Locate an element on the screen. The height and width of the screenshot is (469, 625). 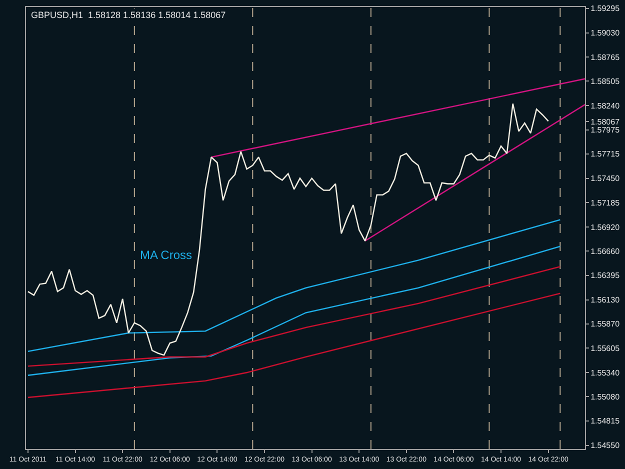
y-tick-label: 1.57450 is located at coordinates (605, 179).